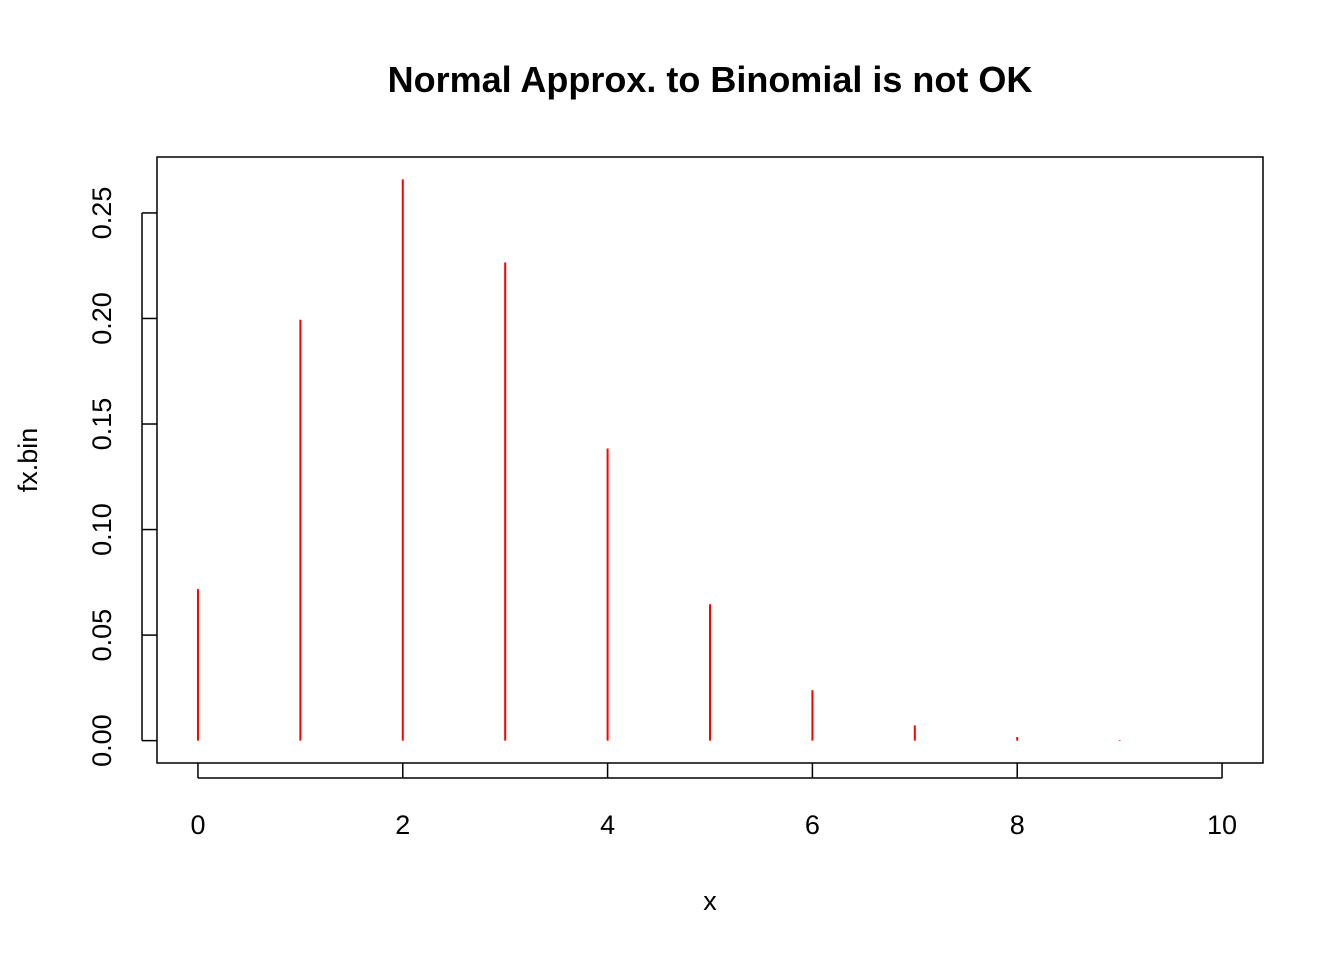  Describe the element at coordinates (607, 825) in the screenshot. I see `x-tick-label: 4` at that location.